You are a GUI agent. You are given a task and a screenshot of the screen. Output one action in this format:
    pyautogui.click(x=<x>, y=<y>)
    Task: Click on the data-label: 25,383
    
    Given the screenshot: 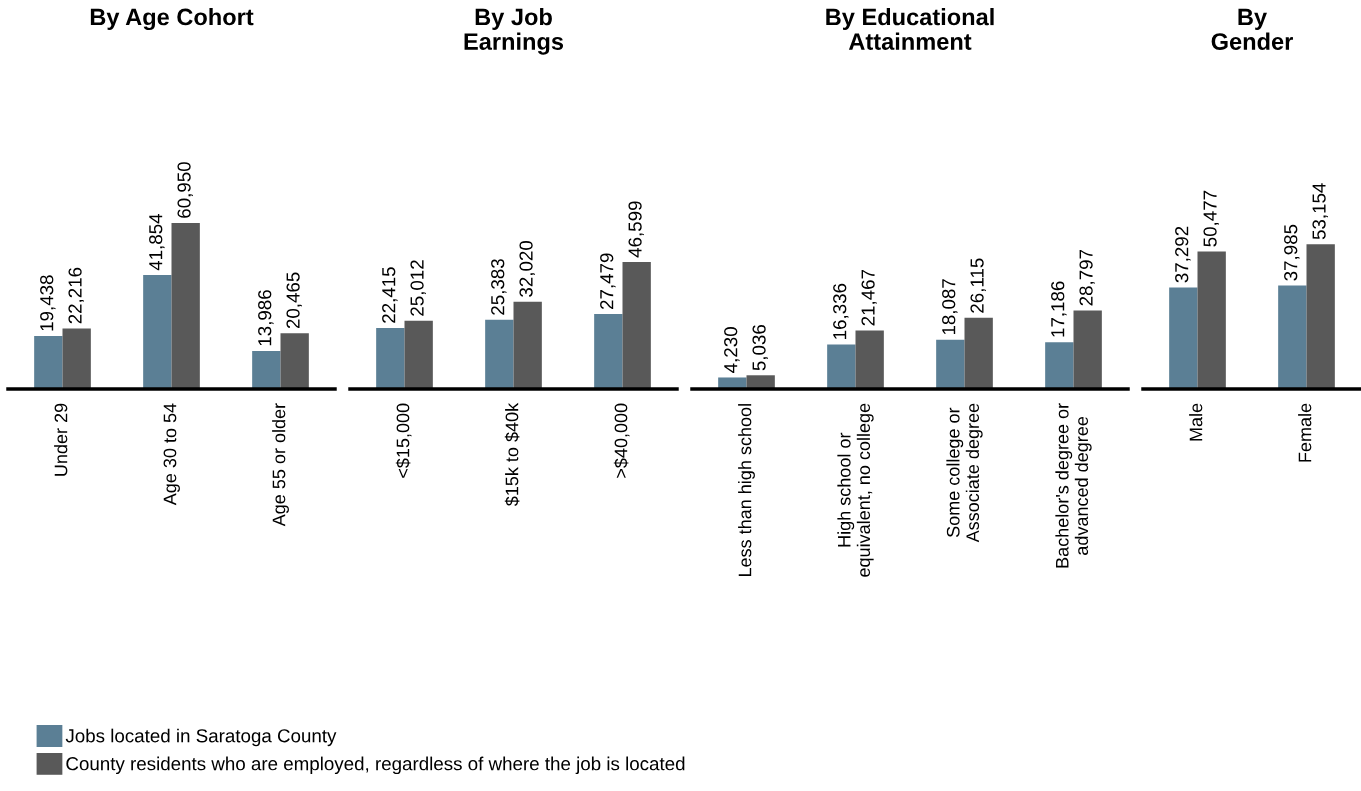 What is the action you would take?
    pyautogui.click(x=499, y=287)
    